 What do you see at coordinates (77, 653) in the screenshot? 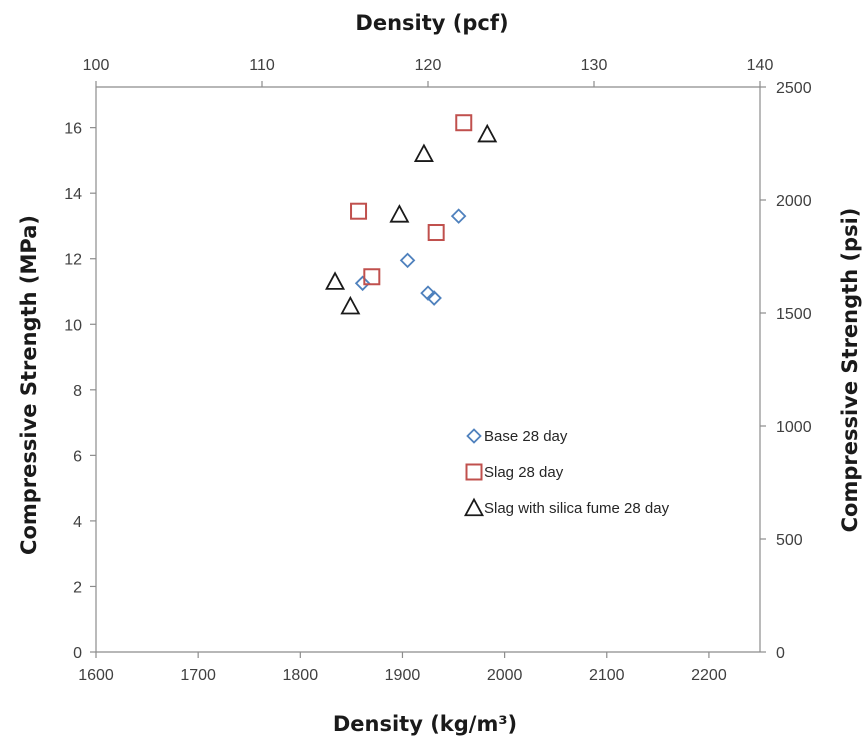
I see `y-tick-label: 0` at bounding box center [77, 653].